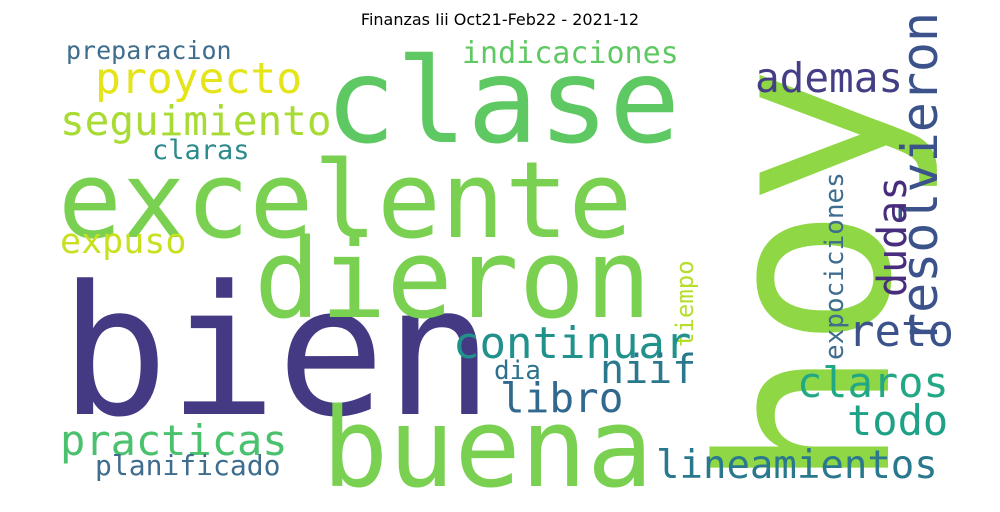 The height and width of the screenshot is (512, 1000). What do you see at coordinates (901, 331) in the screenshot?
I see `word-reto: reto` at bounding box center [901, 331].